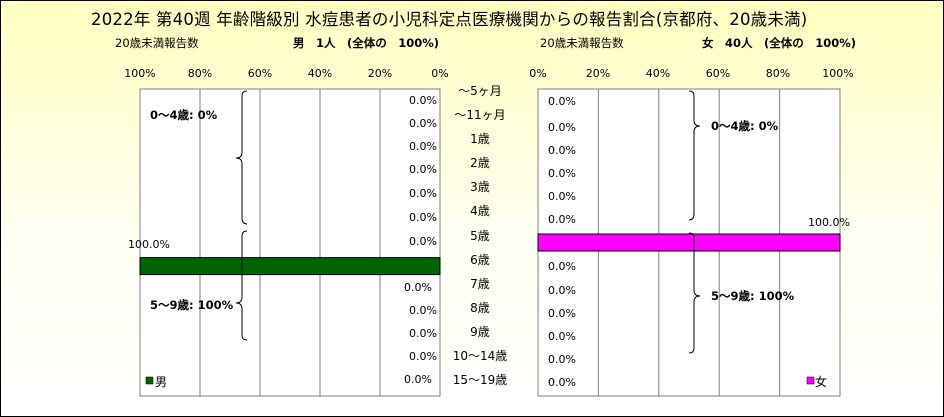  Describe the element at coordinates (838, 73) in the screenshot. I see `female-xtick: 100%` at that location.